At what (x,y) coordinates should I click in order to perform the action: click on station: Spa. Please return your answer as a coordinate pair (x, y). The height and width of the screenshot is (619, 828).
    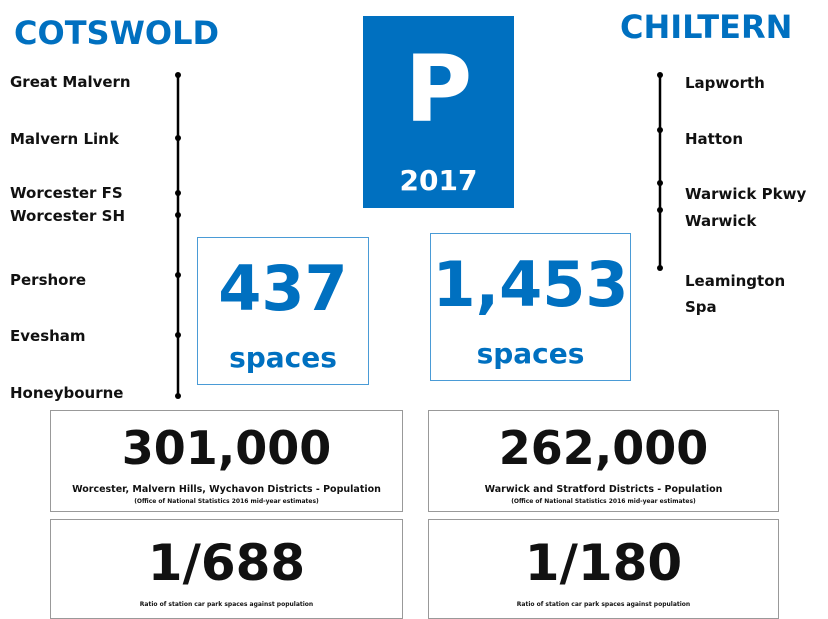
    Looking at the image, I should click on (701, 307).